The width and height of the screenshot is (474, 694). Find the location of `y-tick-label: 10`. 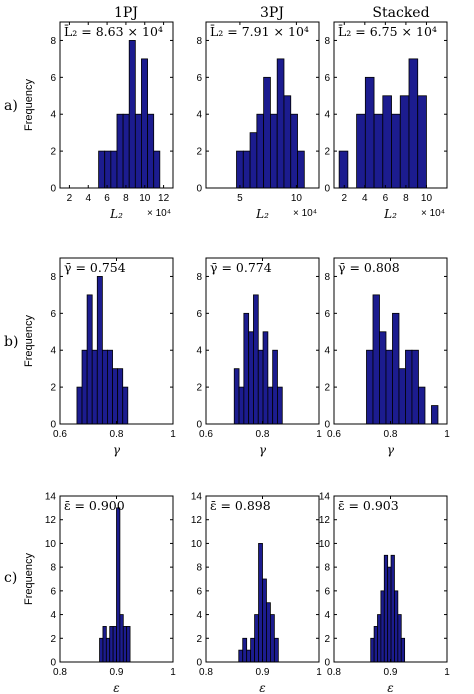

y-tick-label: 10 is located at coordinates (51, 544).